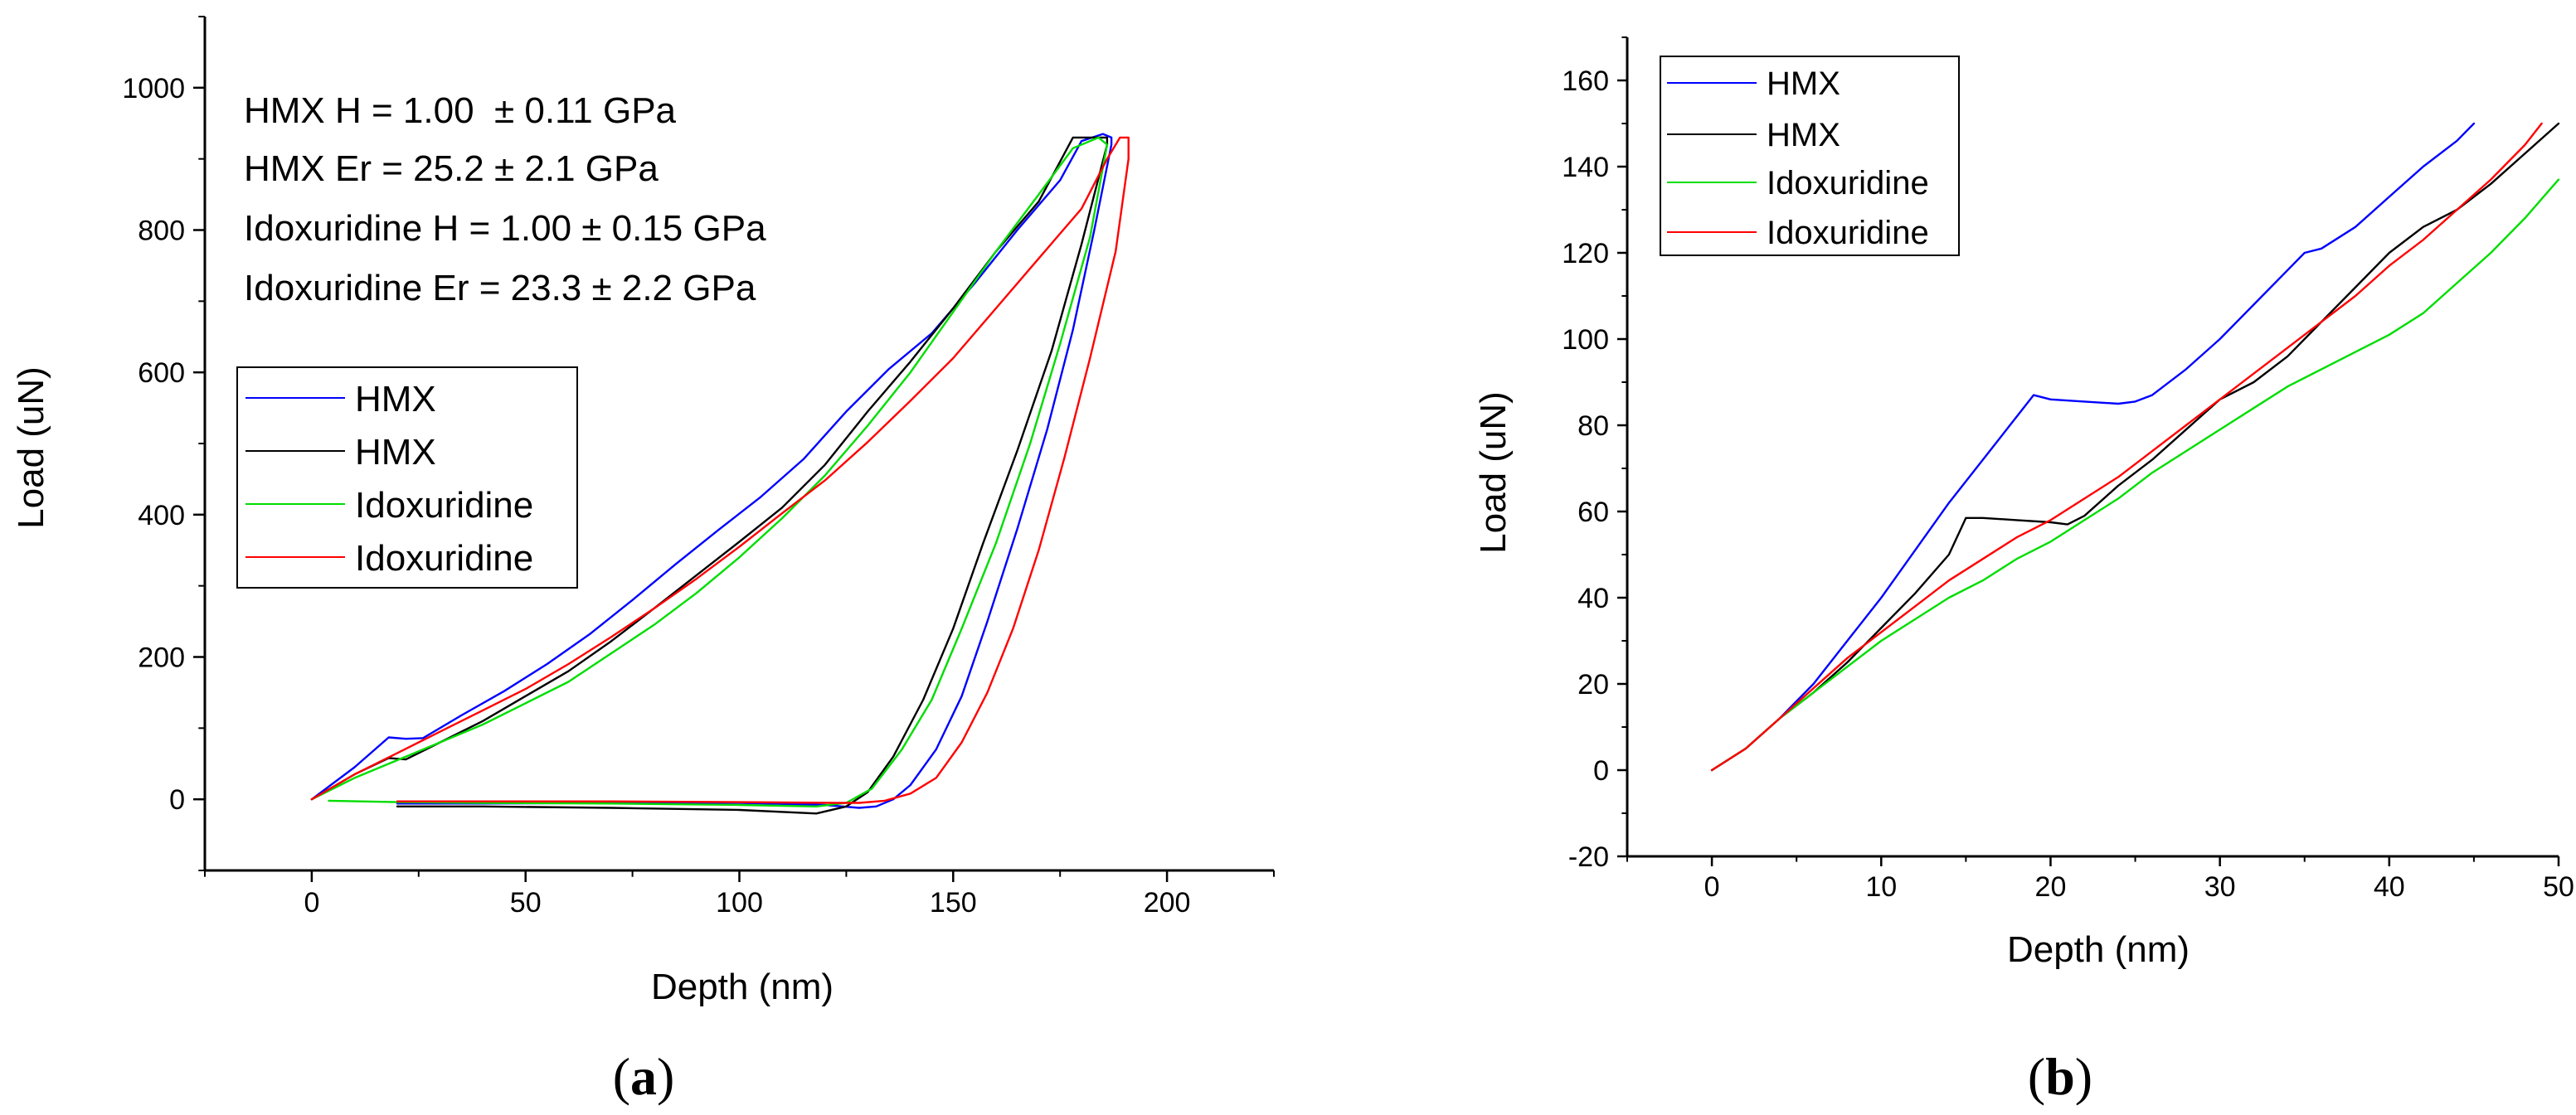 This screenshot has height=1115, width=2576. Describe the element at coordinates (1601, 771) in the screenshot. I see `panel-b-y-tick-label: 0` at that location.